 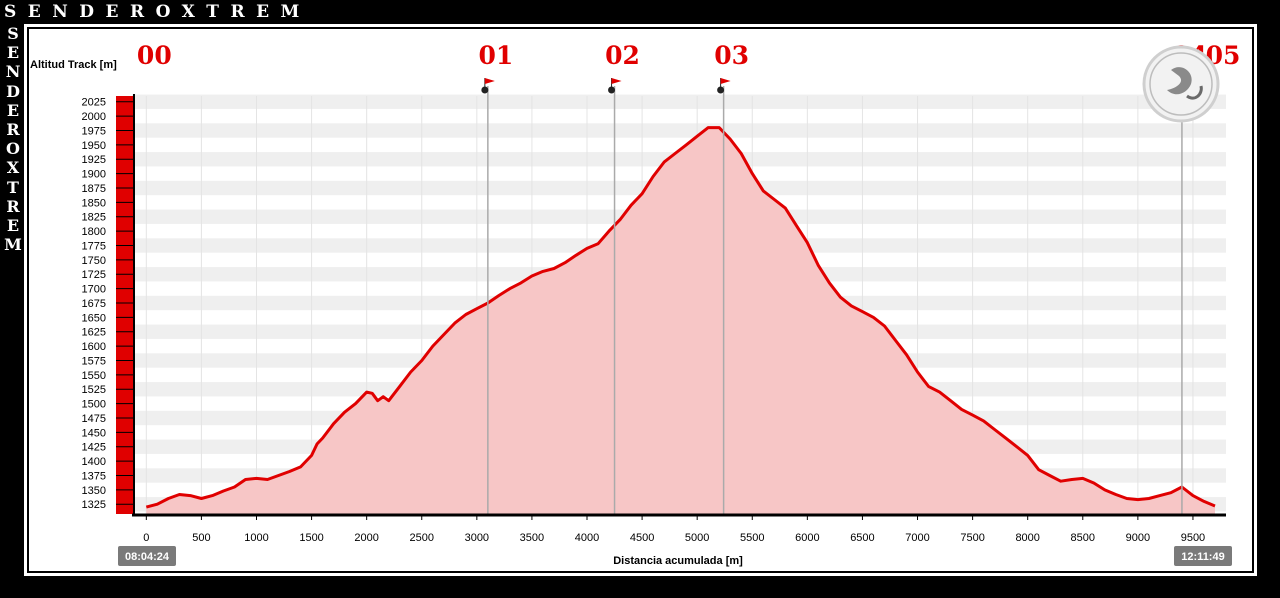 I want to click on senderoxtrem-logo, so click(x=1181, y=84).